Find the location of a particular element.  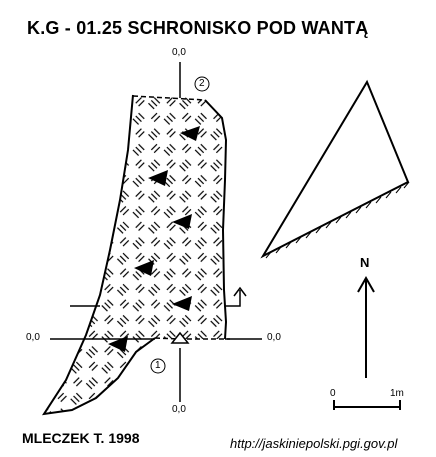

profile-mark-right is located at coordinates (235, 296).